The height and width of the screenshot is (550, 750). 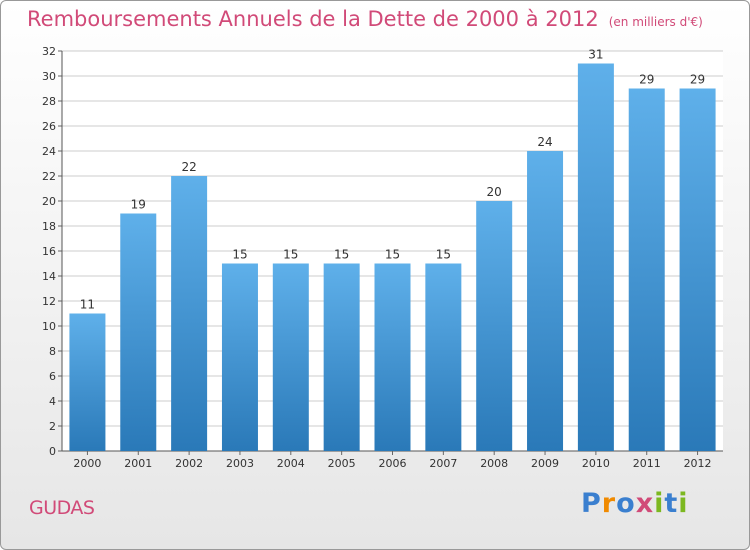 I want to click on logo-letter: P, so click(x=591, y=503).